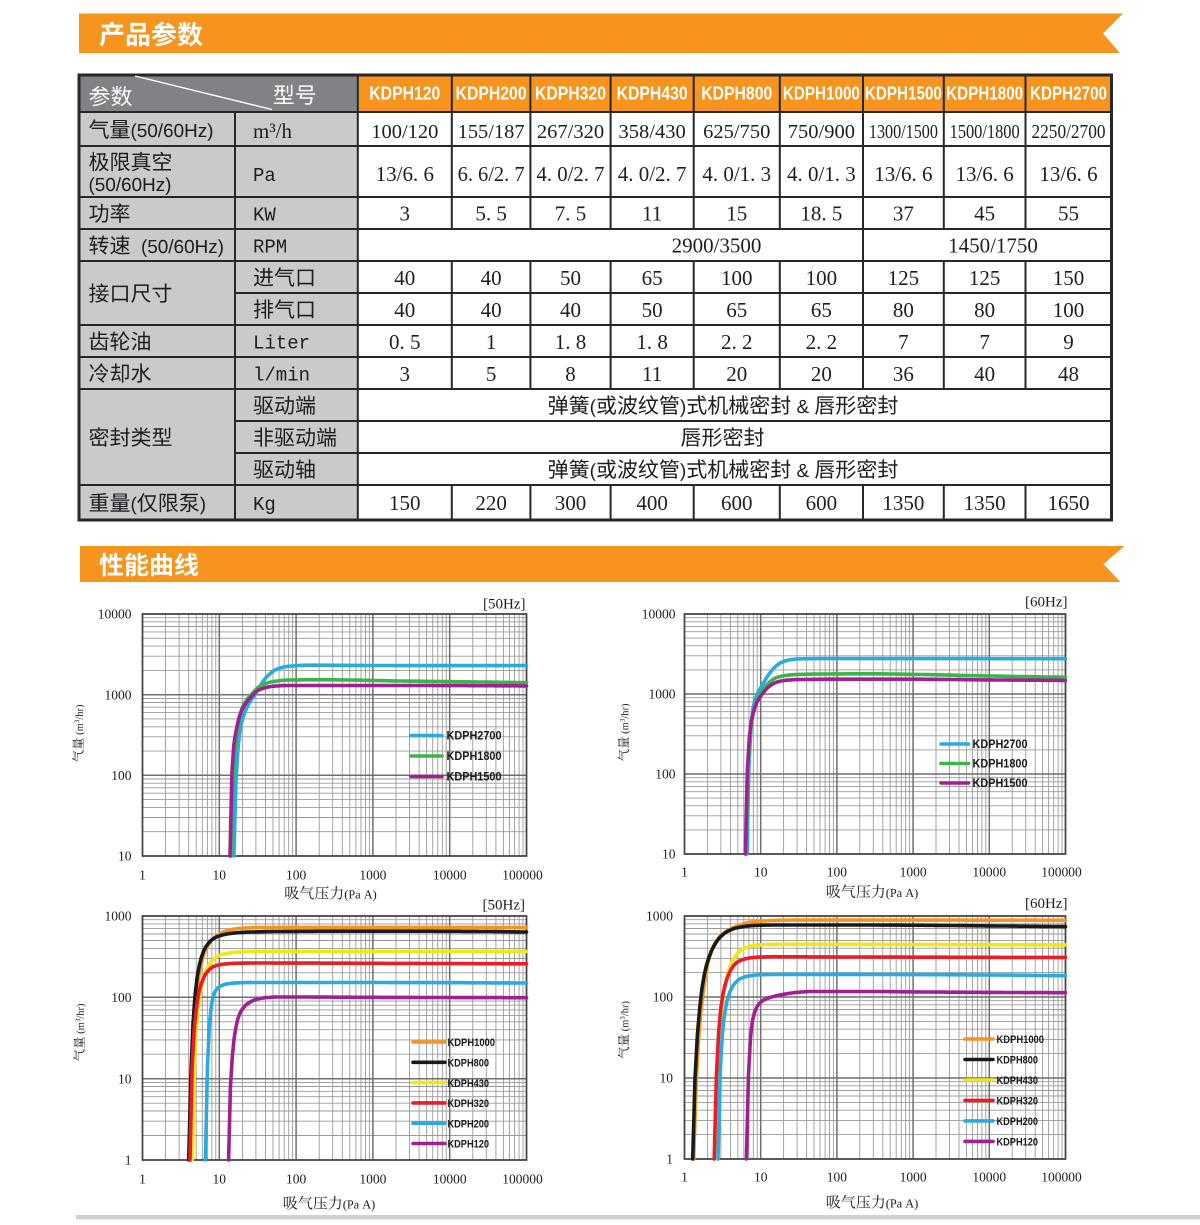 The width and height of the screenshot is (1200, 1225). I want to click on svg-text: 600, so click(822, 503).